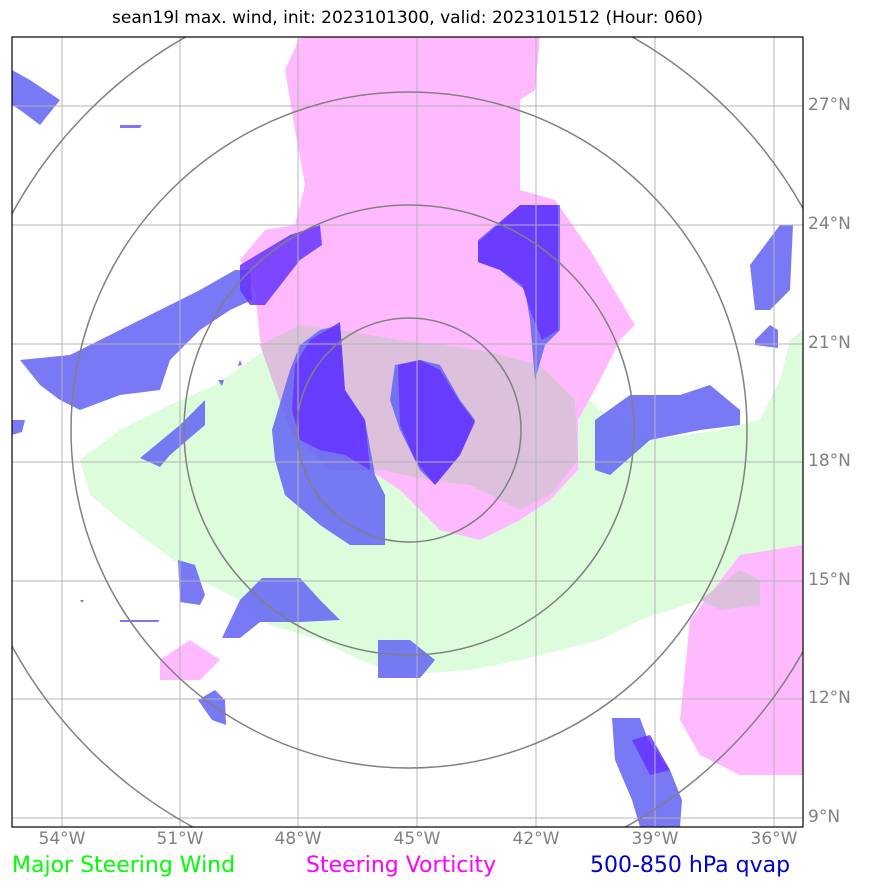 This screenshot has height=891, width=869. I want to click on lat-label-27n: 27°N, so click(829, 105).